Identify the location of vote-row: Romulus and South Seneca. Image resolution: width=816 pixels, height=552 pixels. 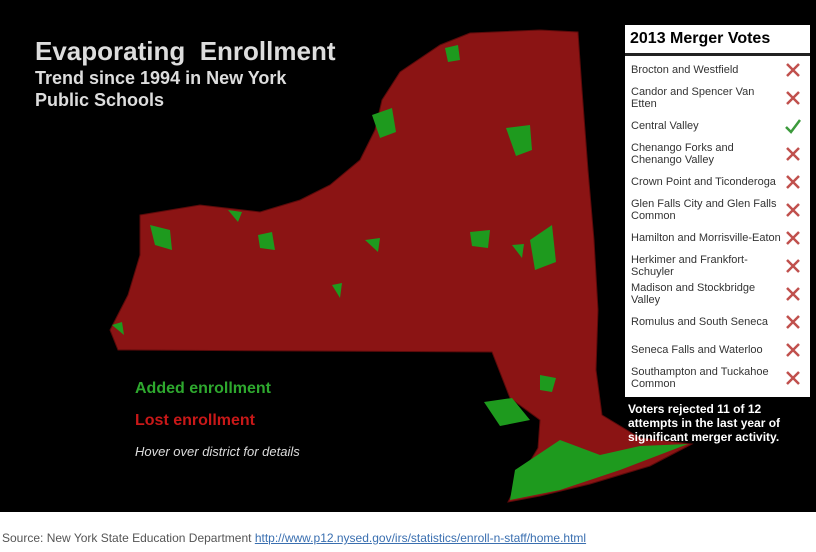
(717, 322).